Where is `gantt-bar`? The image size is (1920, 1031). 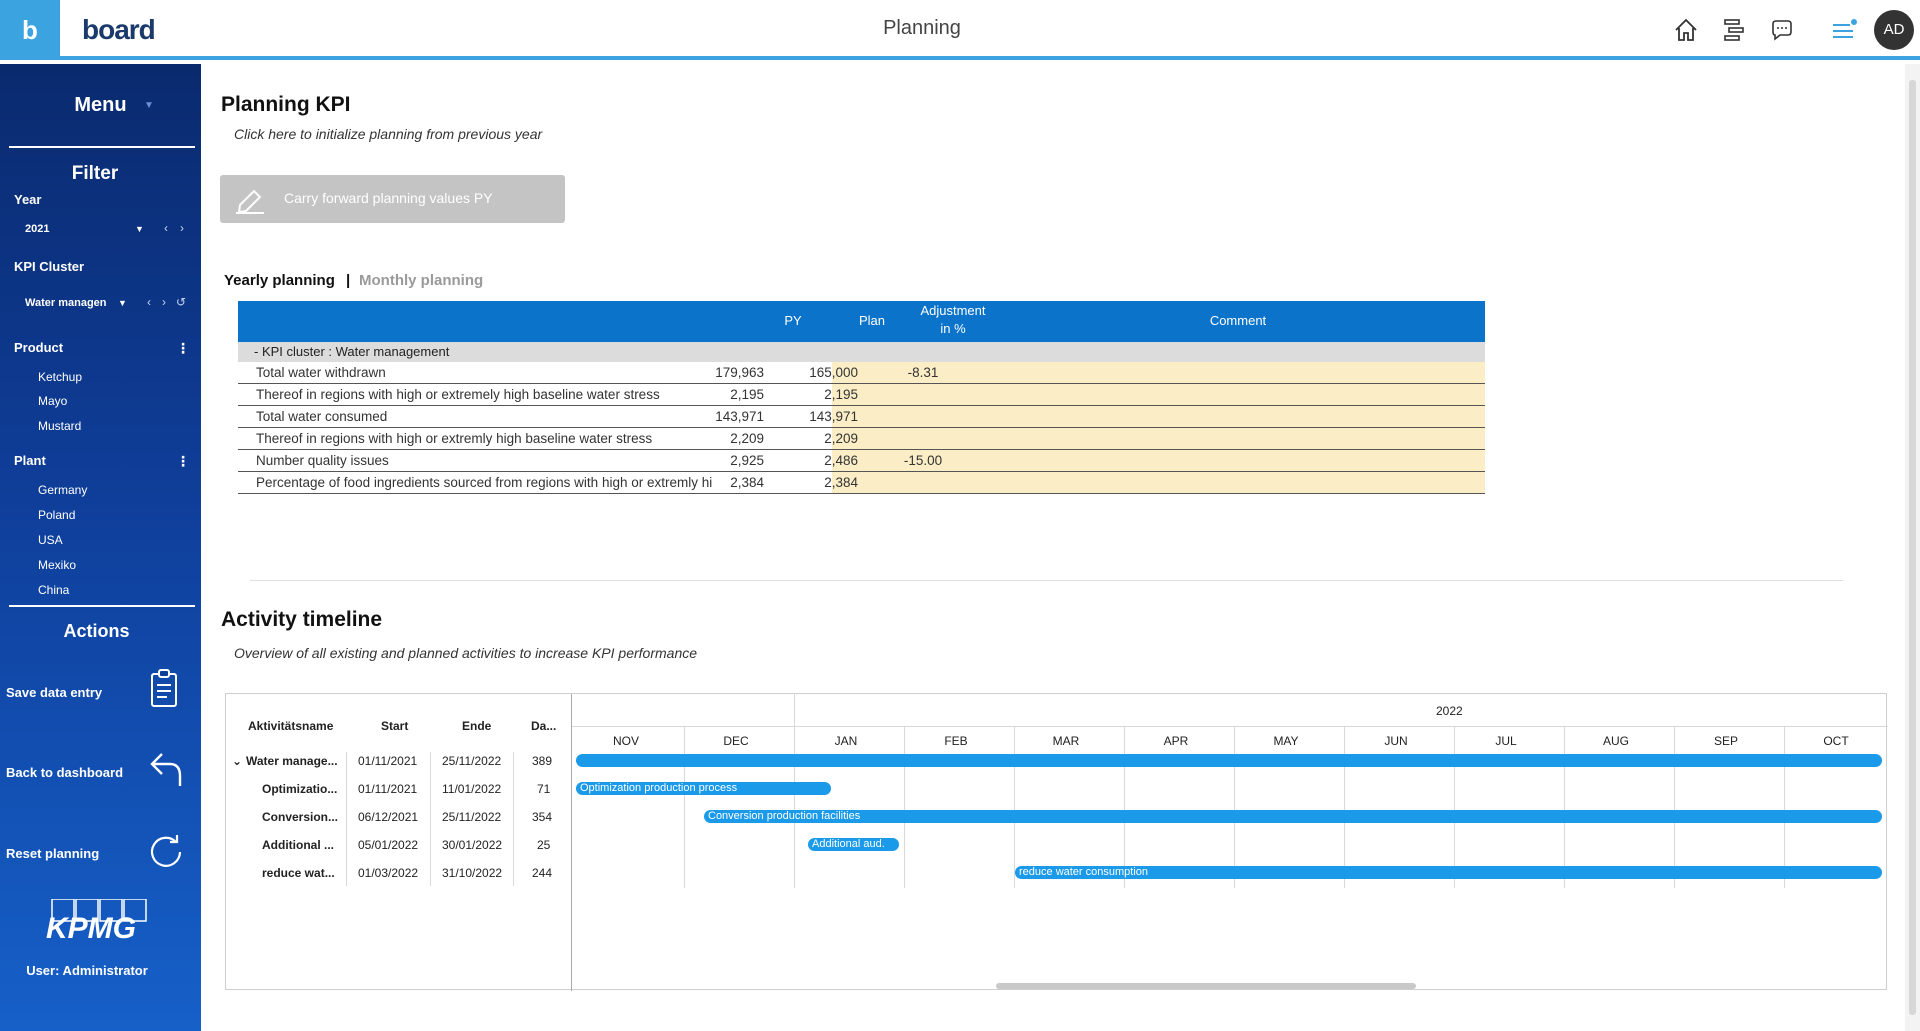
gantt-bar is located at coordinates (1229, 760).